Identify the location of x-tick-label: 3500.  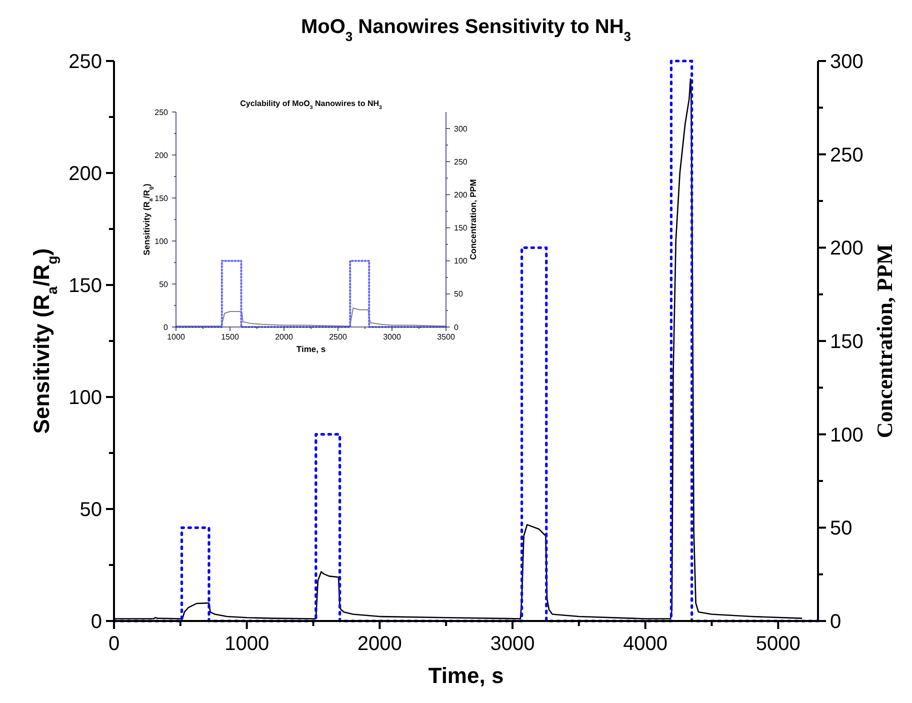
(446, 337).